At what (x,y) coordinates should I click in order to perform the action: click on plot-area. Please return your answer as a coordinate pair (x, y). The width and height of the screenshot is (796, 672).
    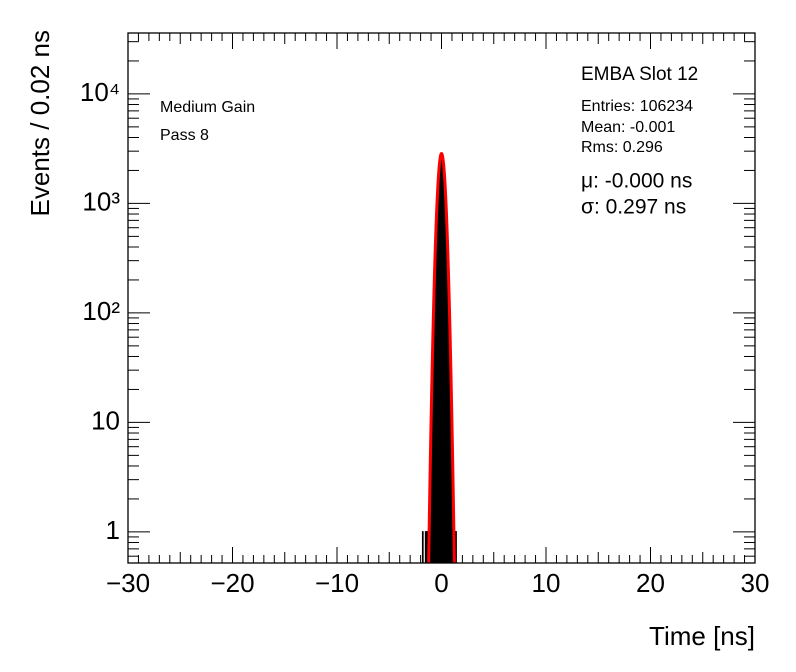
    Looking at the image, I should click on (439, 357).